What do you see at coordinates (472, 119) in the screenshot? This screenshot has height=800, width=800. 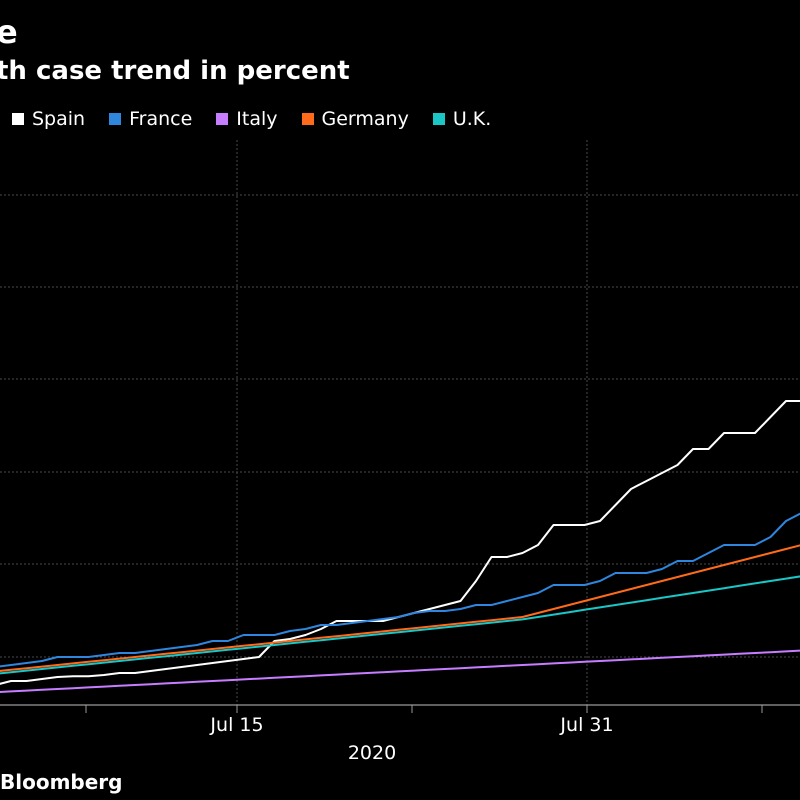 I see `legend-label-uk: U.K.` at bounding box center [472, 119].